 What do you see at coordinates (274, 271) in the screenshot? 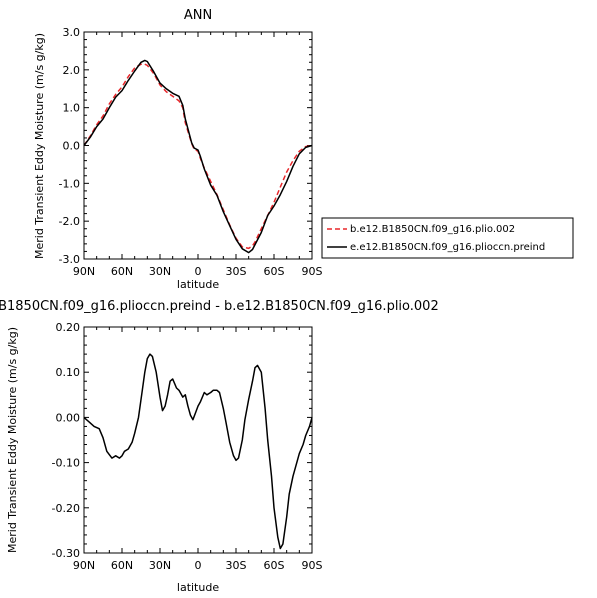
I see `top-x-tick-label: 60S` at bounding box center [274, 271].